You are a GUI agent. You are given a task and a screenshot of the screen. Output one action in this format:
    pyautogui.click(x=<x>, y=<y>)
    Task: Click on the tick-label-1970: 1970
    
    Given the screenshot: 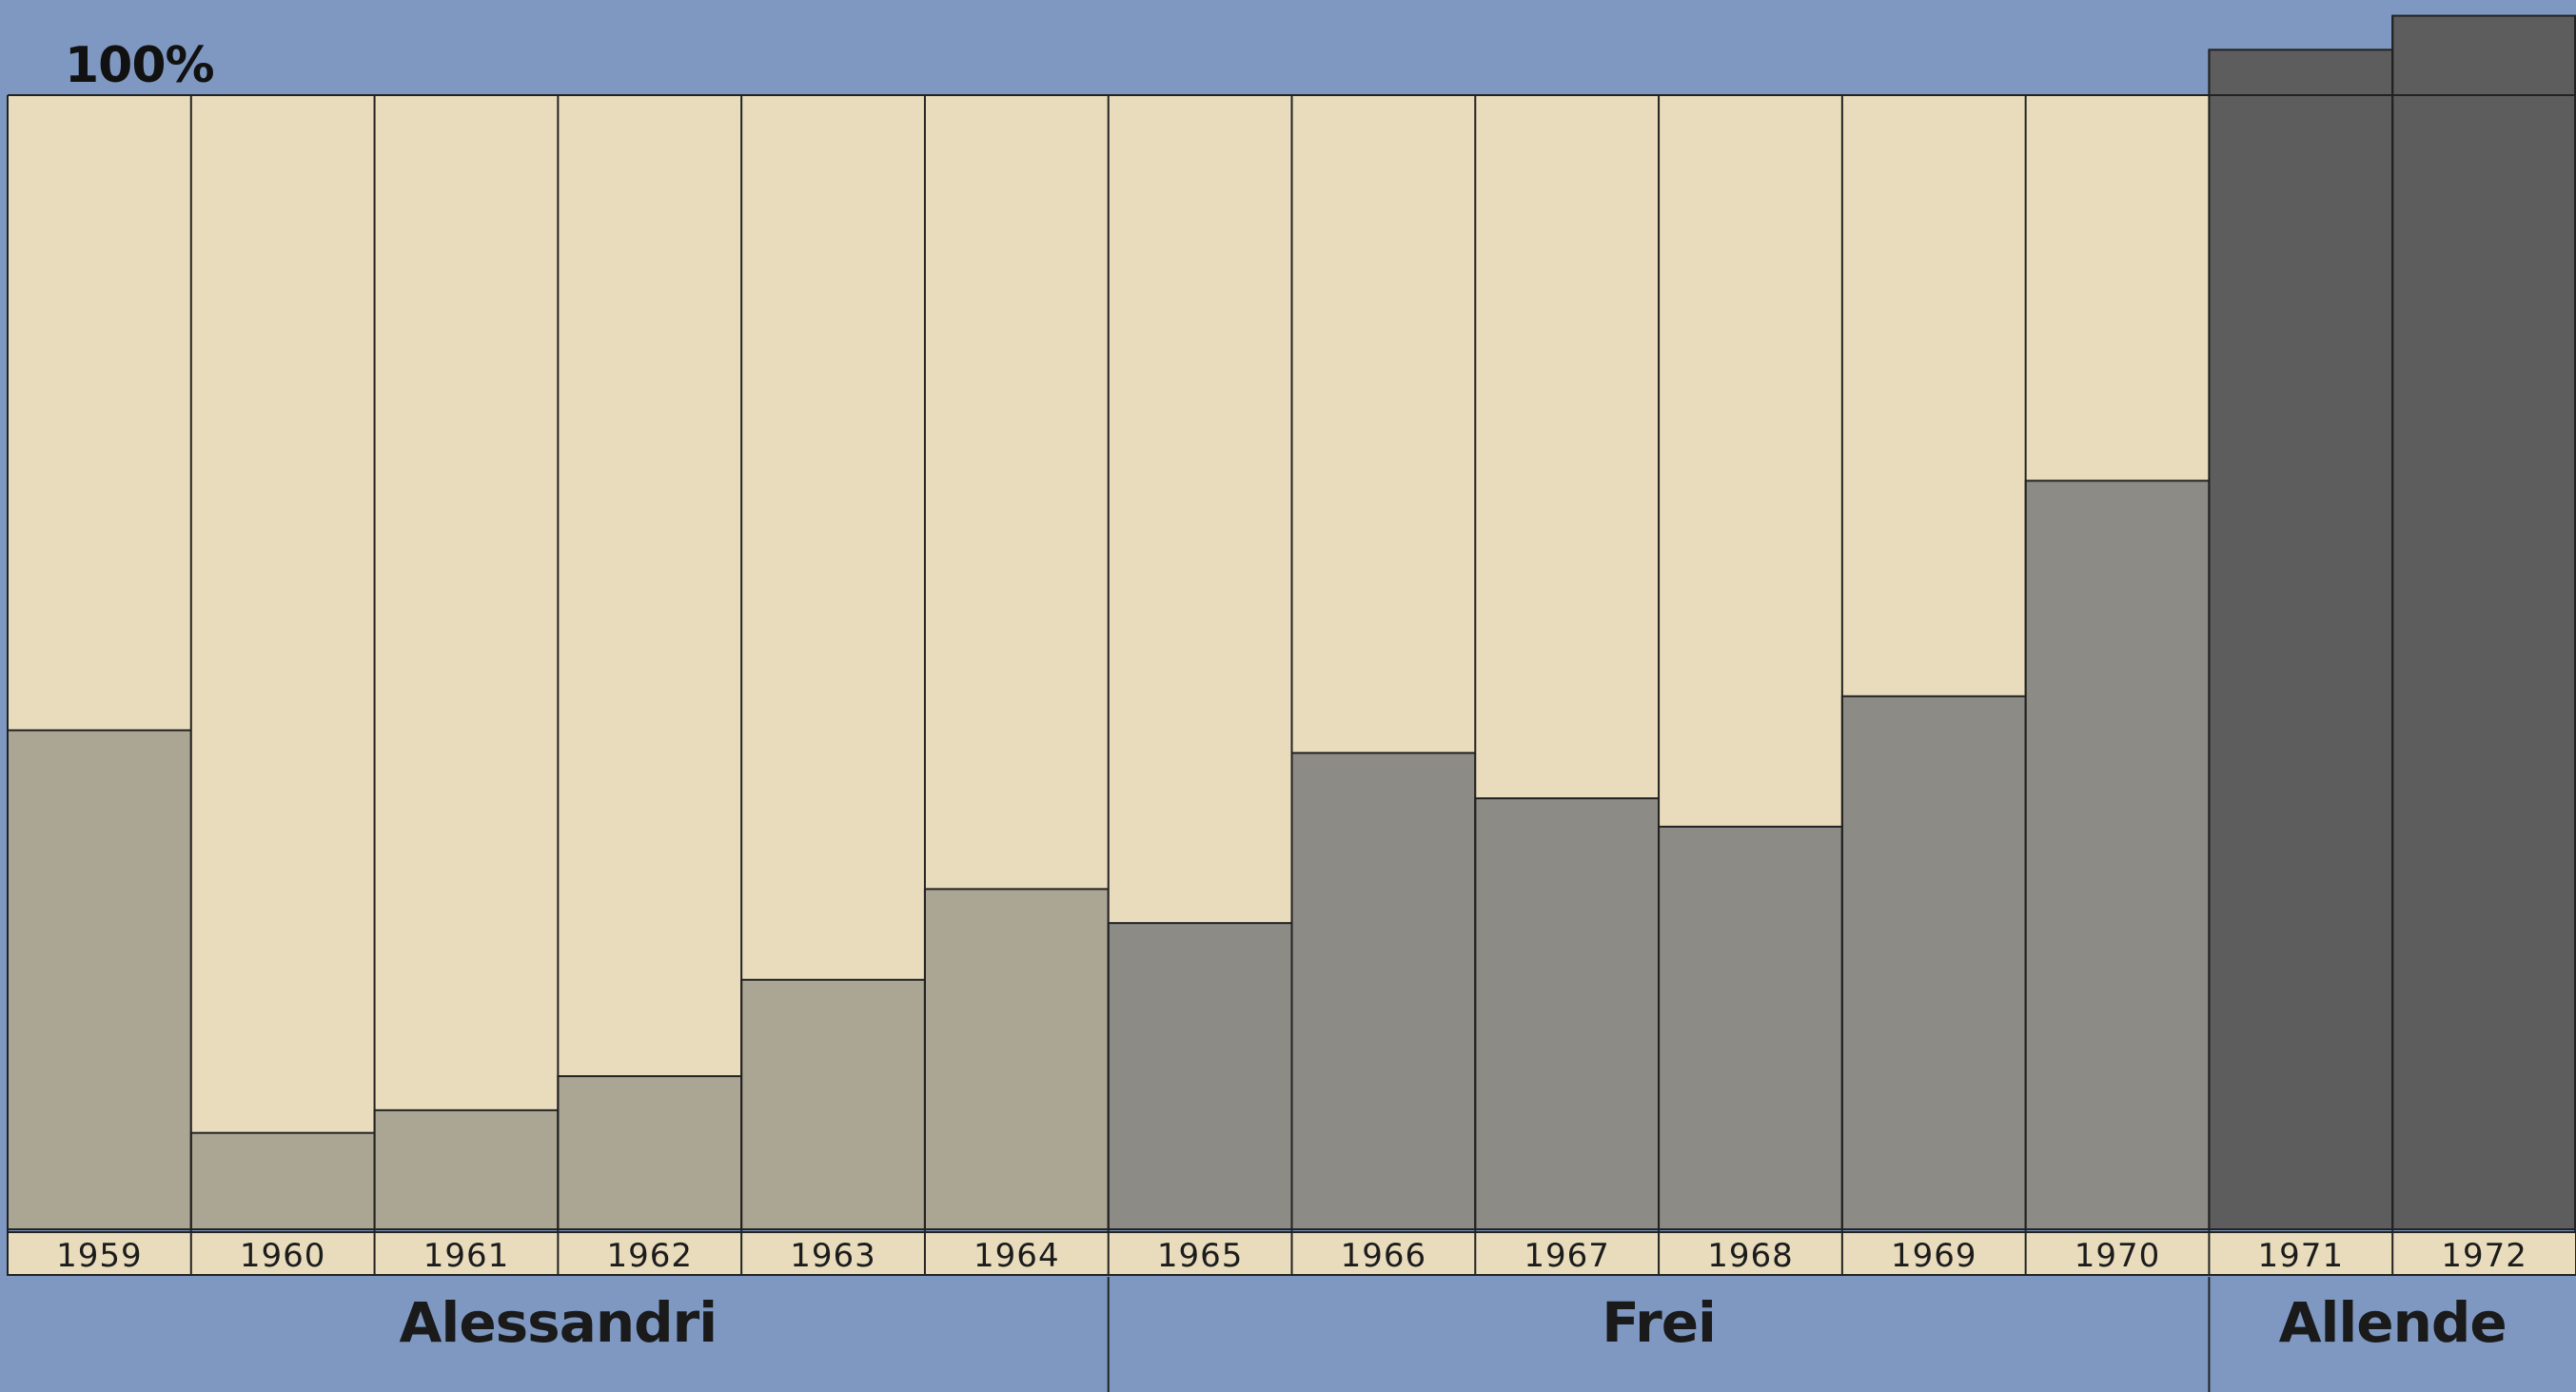 What is the action you would take?
    pyautogui.click(x=2118, y=1256)
    